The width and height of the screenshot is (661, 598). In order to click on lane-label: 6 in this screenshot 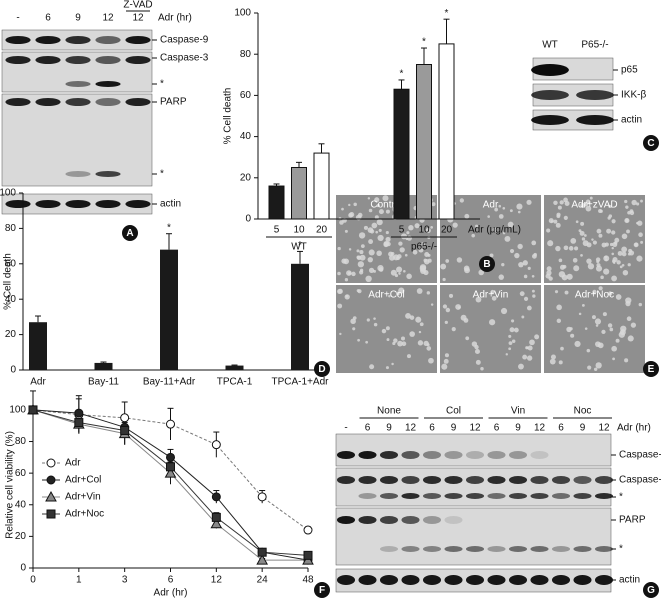, I will do `click(432, 428)`.